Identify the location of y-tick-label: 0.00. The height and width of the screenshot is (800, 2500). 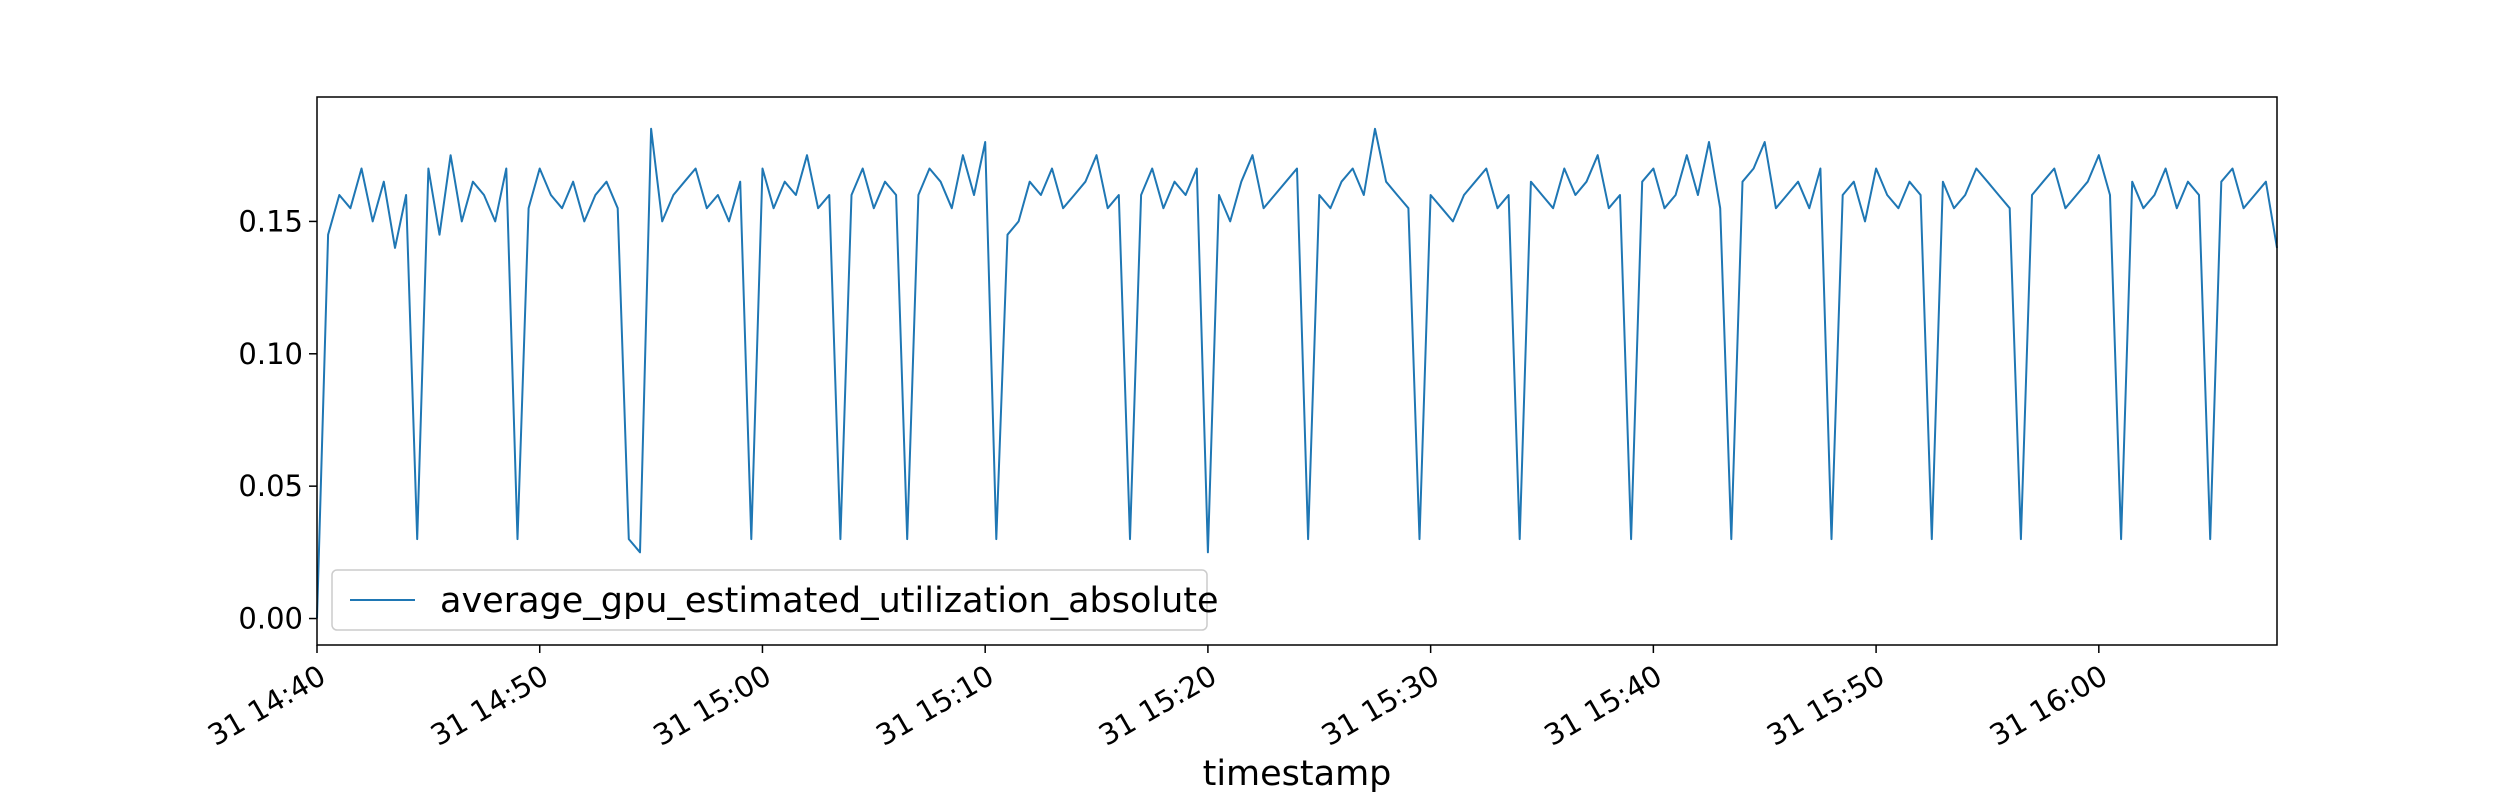
(270, 619).